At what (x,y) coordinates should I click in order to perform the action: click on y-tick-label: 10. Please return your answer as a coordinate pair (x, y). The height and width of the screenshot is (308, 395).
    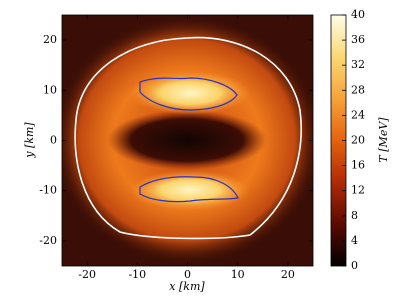
    Looking at the image, I should click on (50, 89).